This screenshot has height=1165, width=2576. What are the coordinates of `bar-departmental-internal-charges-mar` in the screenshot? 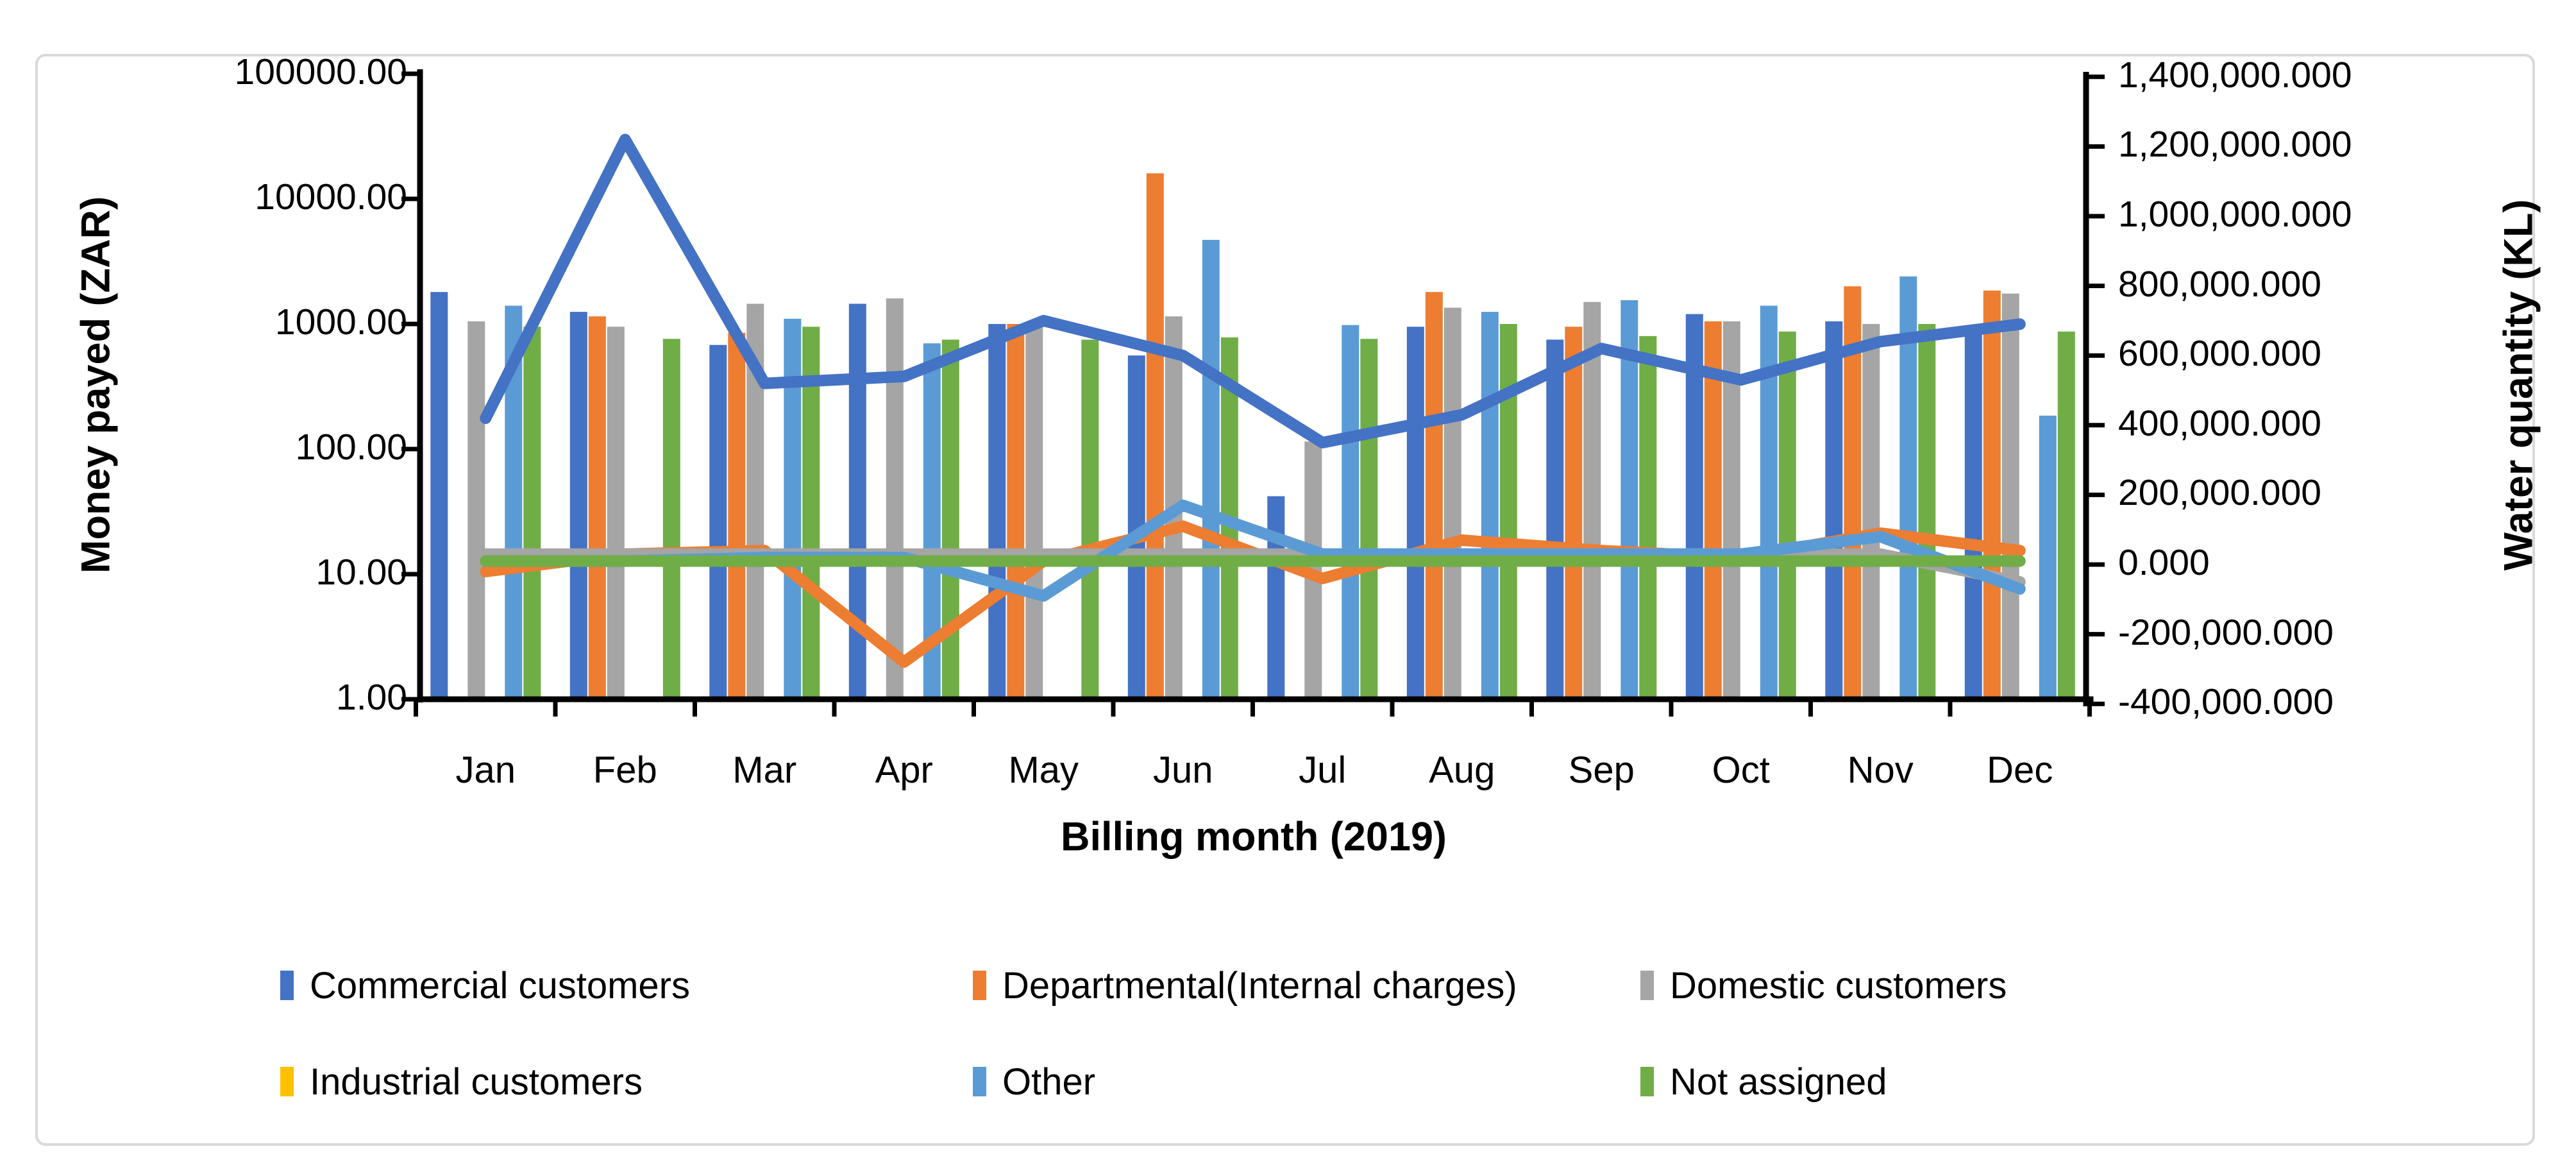 It's located at (737, 515).